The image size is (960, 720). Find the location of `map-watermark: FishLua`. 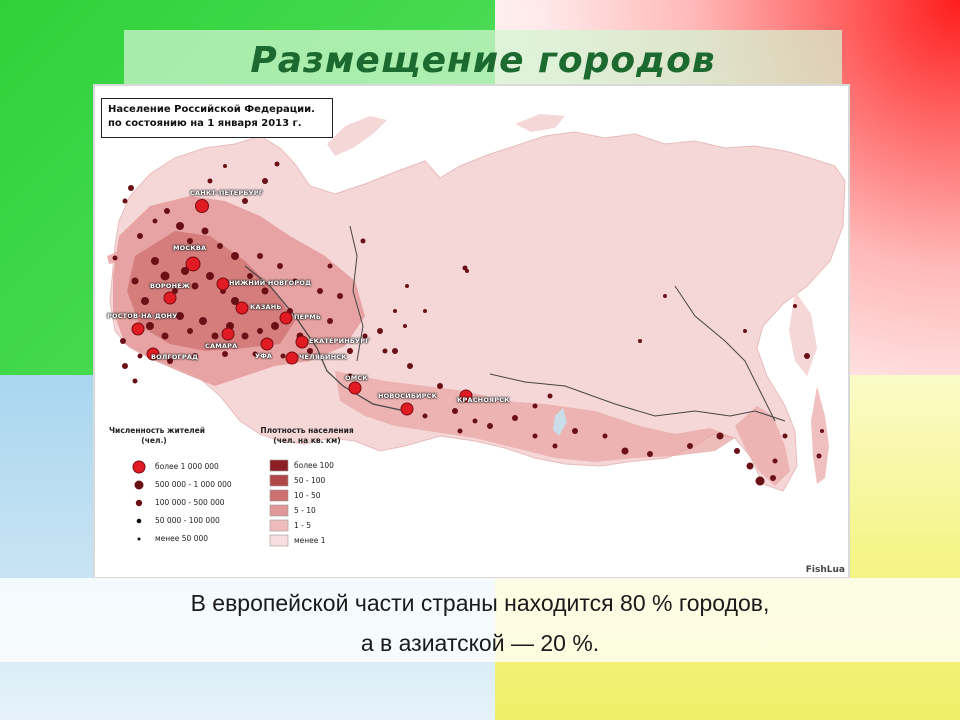

map-watermark: FishLua is located at coordinates (825, 570).